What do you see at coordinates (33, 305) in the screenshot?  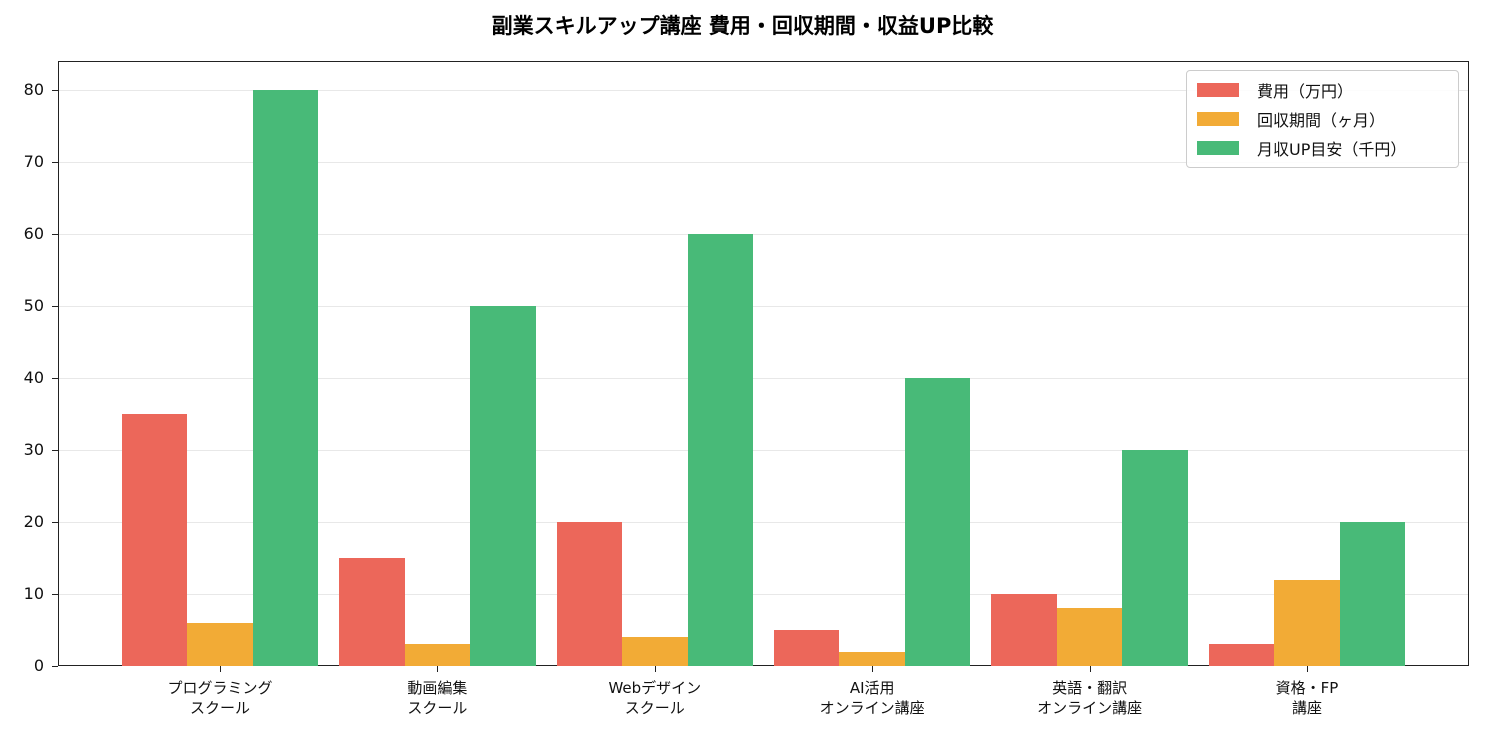 I see `y-tick-label: 50` at bounding box center [33, 305].